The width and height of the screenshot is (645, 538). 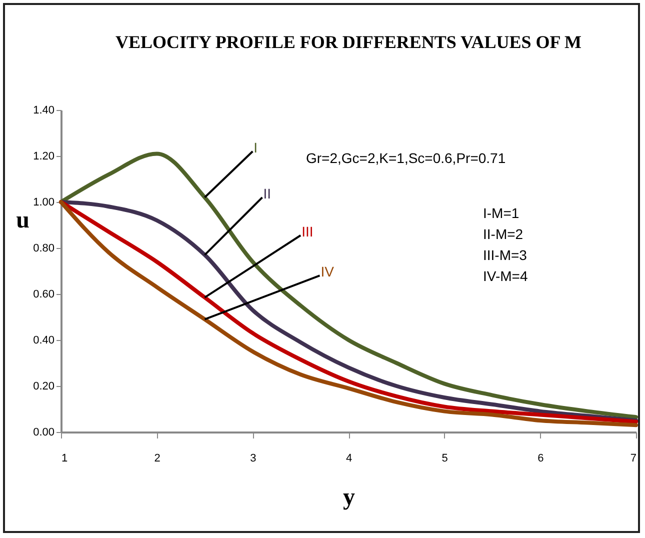 I want to click on y-tick-label: 1.20, so click(x=43, y=156).